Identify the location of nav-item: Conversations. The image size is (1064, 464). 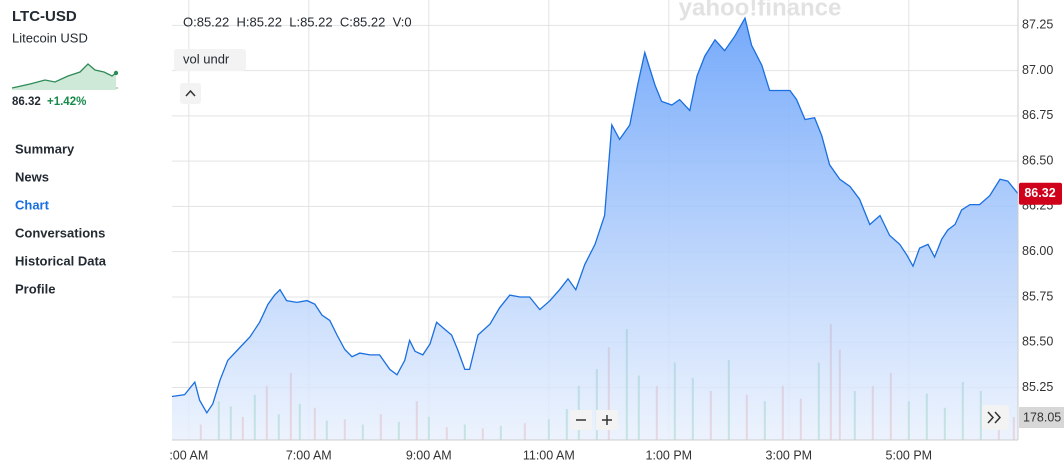
(60, 232).